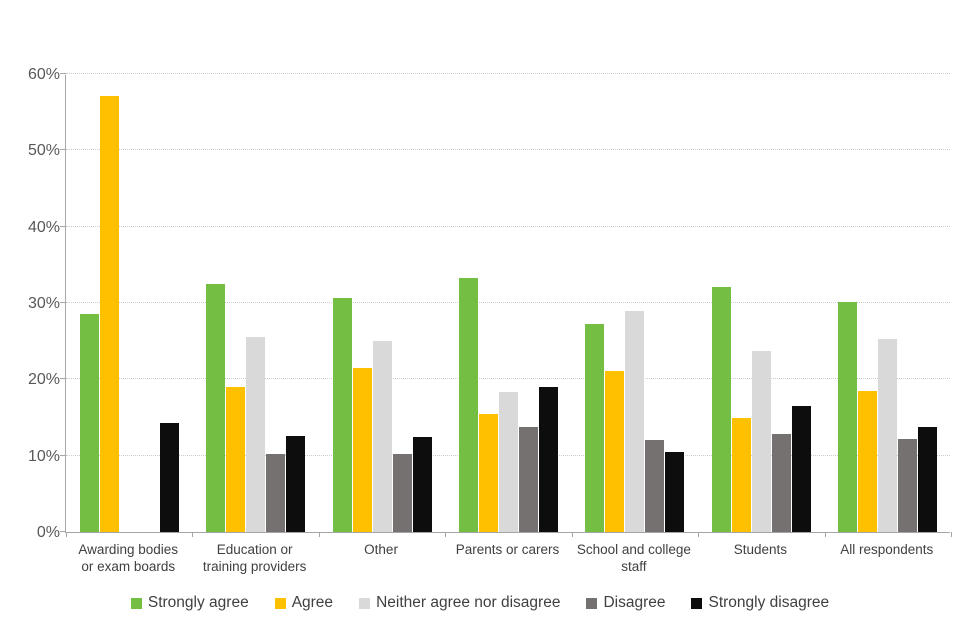 Image resolution: width=960 pixels, height=640 pixels. What do you see at coordinates (633, 549) in the screenshot?
I see `x-category-label-line: School and college` at bounding box center [633, 549].